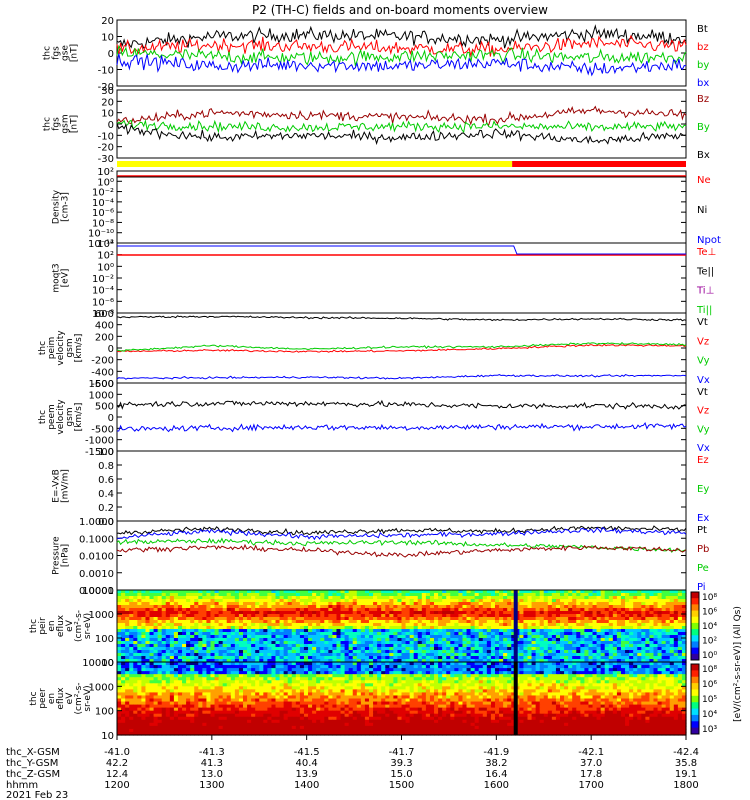 The width and height of the screenshot is (750, 800). Describe the element at coordinates (702, 392) in the screenshot. I see `legend-entry: Vt` at that location.